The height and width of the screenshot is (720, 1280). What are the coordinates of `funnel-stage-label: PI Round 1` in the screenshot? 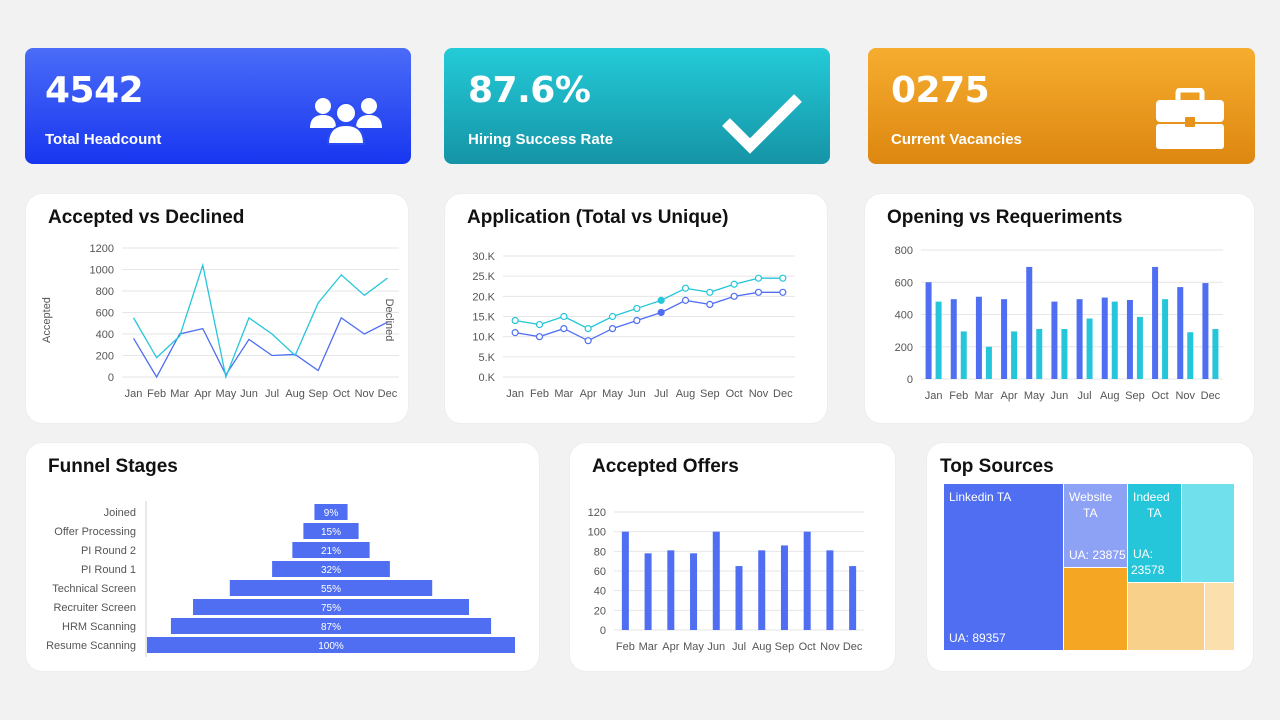 It's located at (108, 570).